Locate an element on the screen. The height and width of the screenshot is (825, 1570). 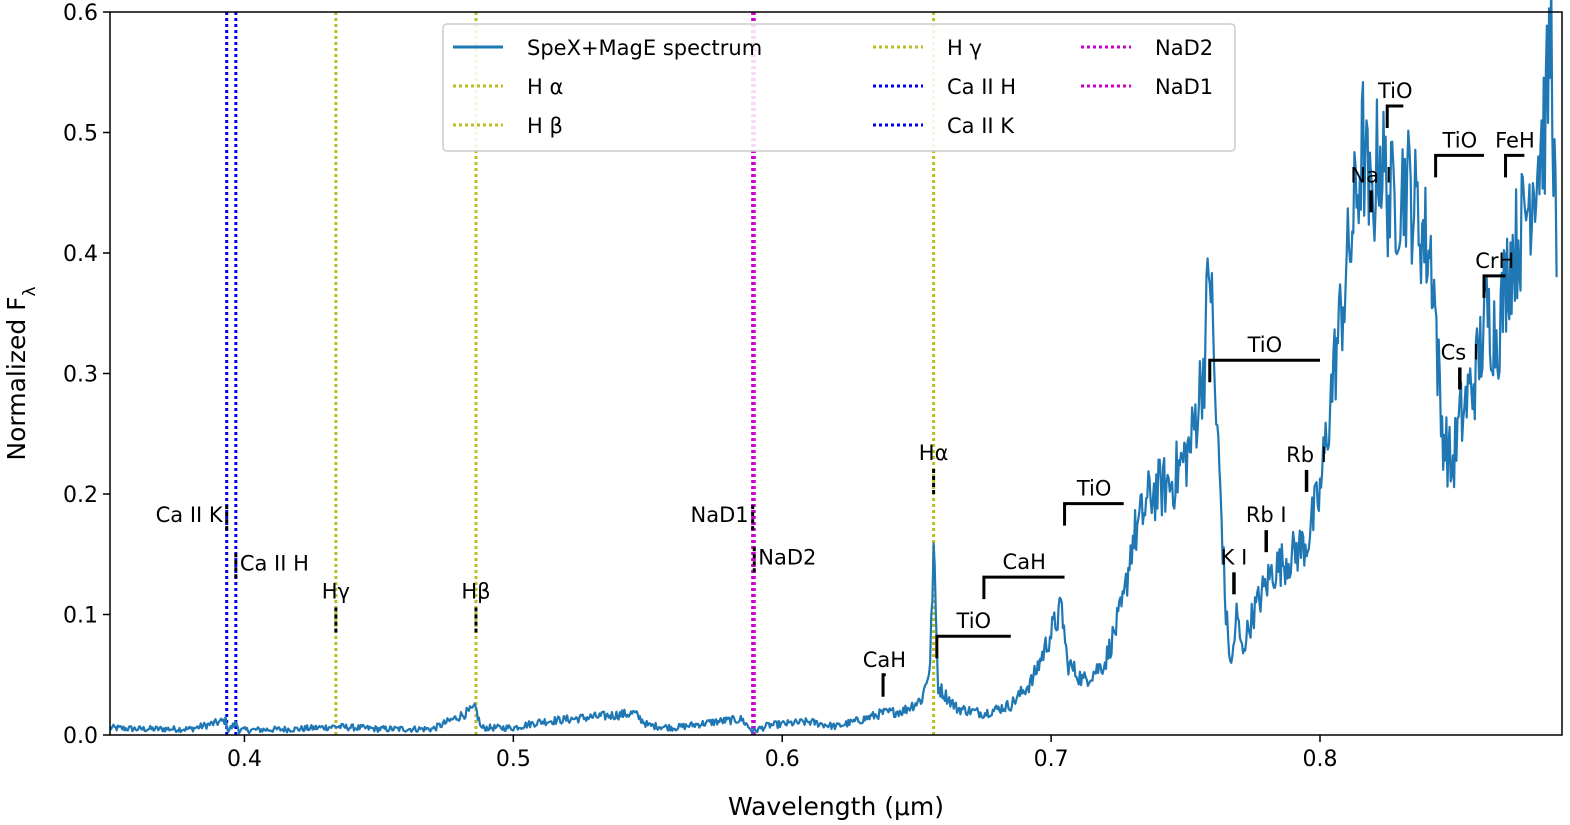
y-axis-title-main: Normalized F is located at coordinates (16, 378).